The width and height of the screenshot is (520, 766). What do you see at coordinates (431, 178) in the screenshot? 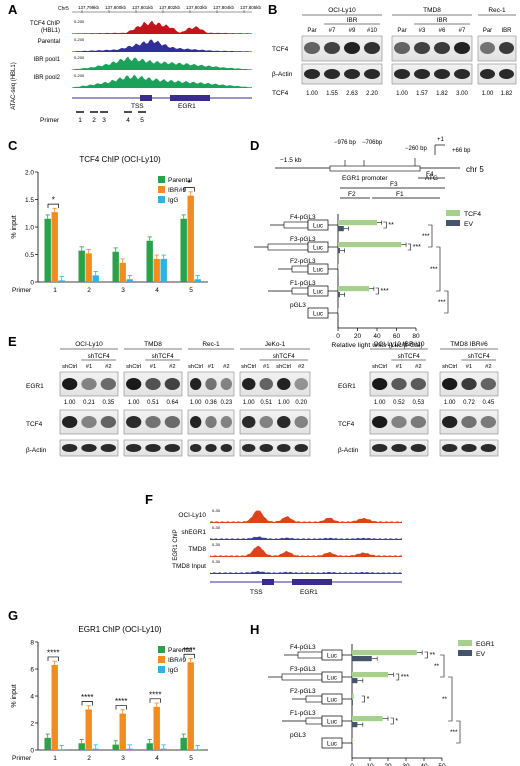
I see `atg-label: ATG` at bounding box center [431, 178].